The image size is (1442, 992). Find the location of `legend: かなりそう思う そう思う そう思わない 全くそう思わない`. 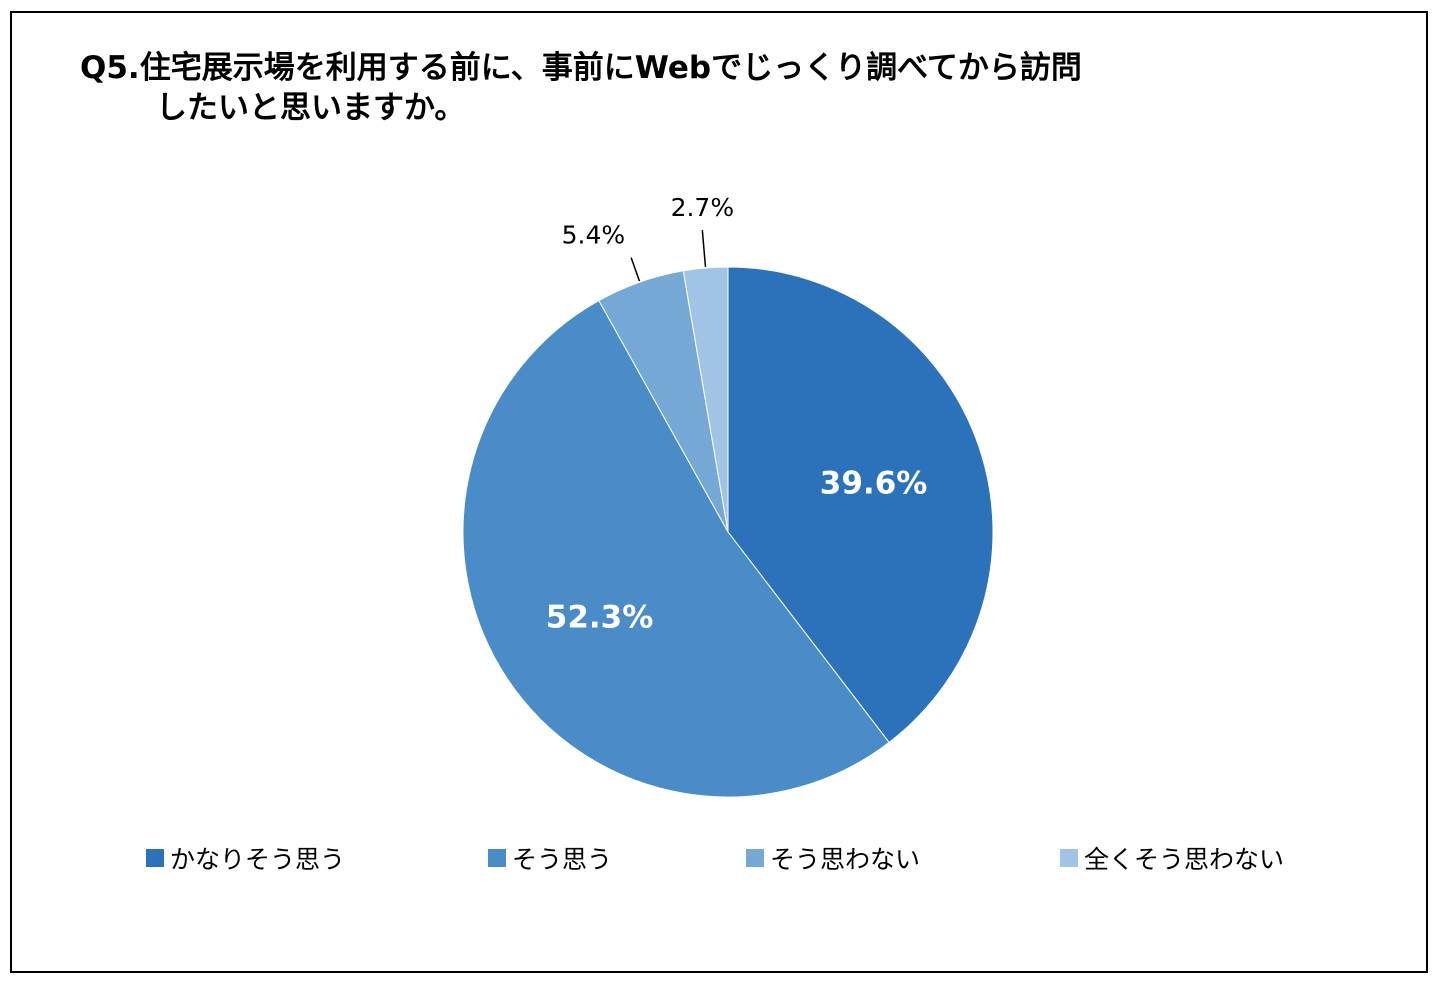

legend: かなりそう思う そう思う そう思わない 全くそう思わない is located at coordinates (721, 858).